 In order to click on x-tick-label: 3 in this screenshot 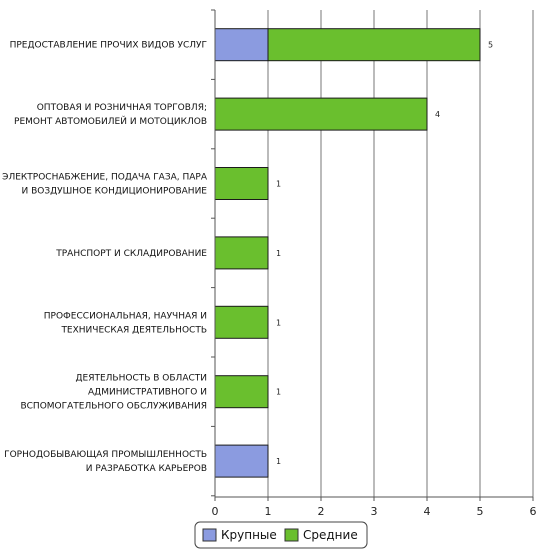, I will do `click(374, 511)`.